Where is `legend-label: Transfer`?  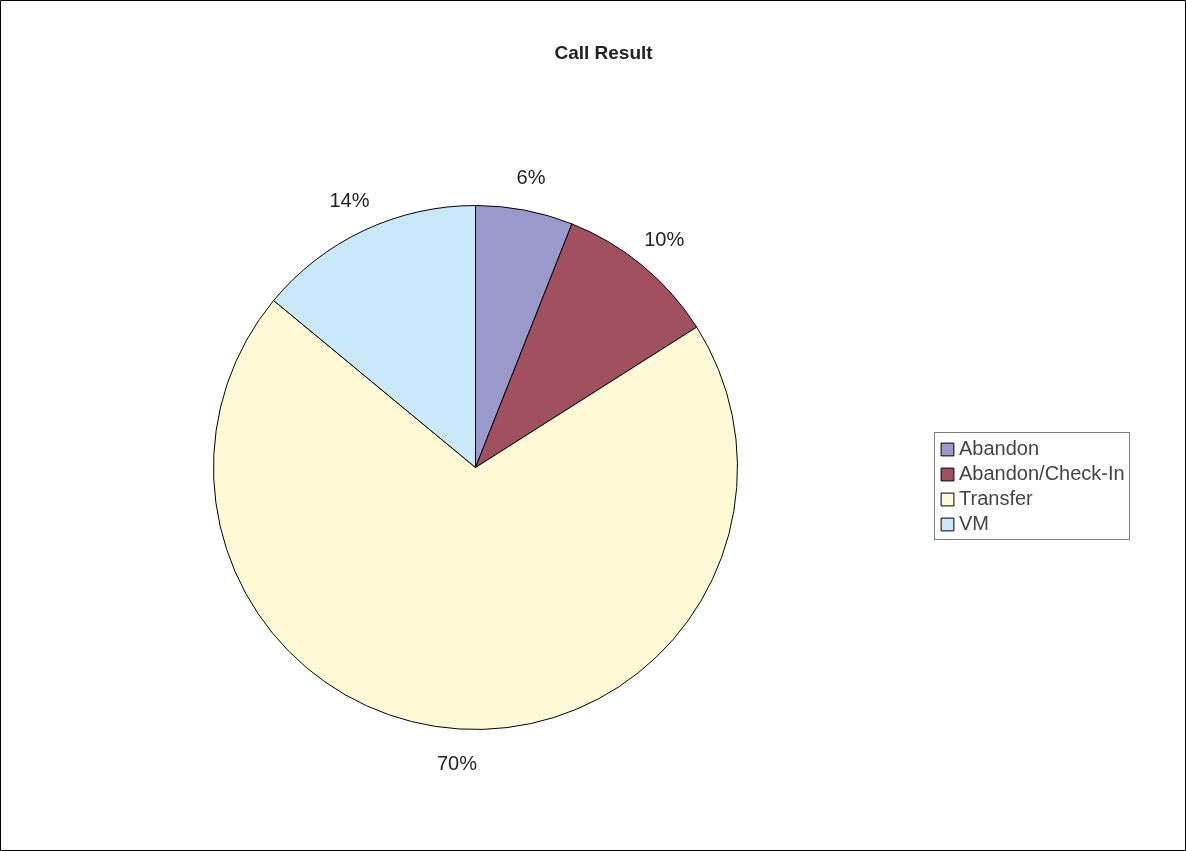
legend-label: Transfer is located at coordinates (996, 498).